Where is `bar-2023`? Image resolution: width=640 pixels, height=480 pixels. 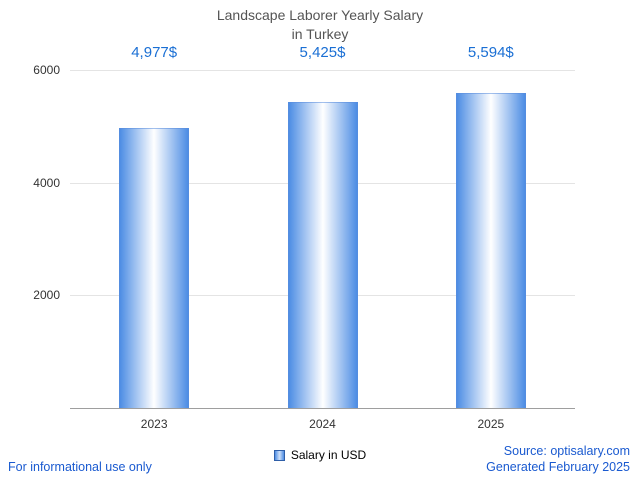 bar-2023 is located at coordinates (154, 267).